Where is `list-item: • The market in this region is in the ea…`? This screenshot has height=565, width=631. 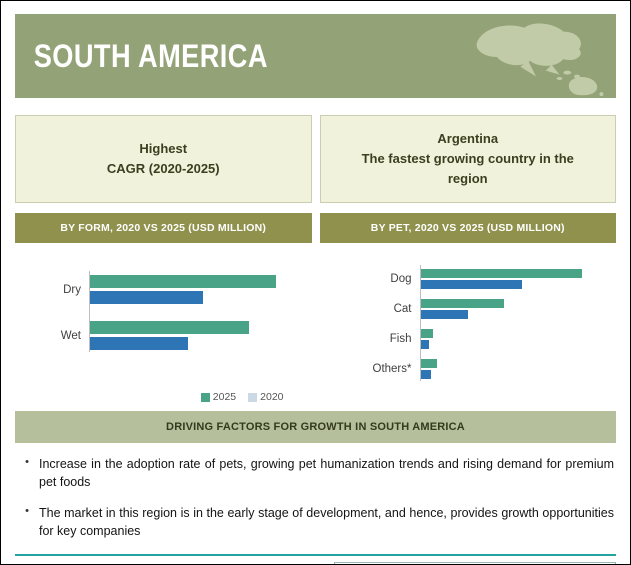 list-item: • The market in this region is in the ea… is located at coordinates (315, 522).